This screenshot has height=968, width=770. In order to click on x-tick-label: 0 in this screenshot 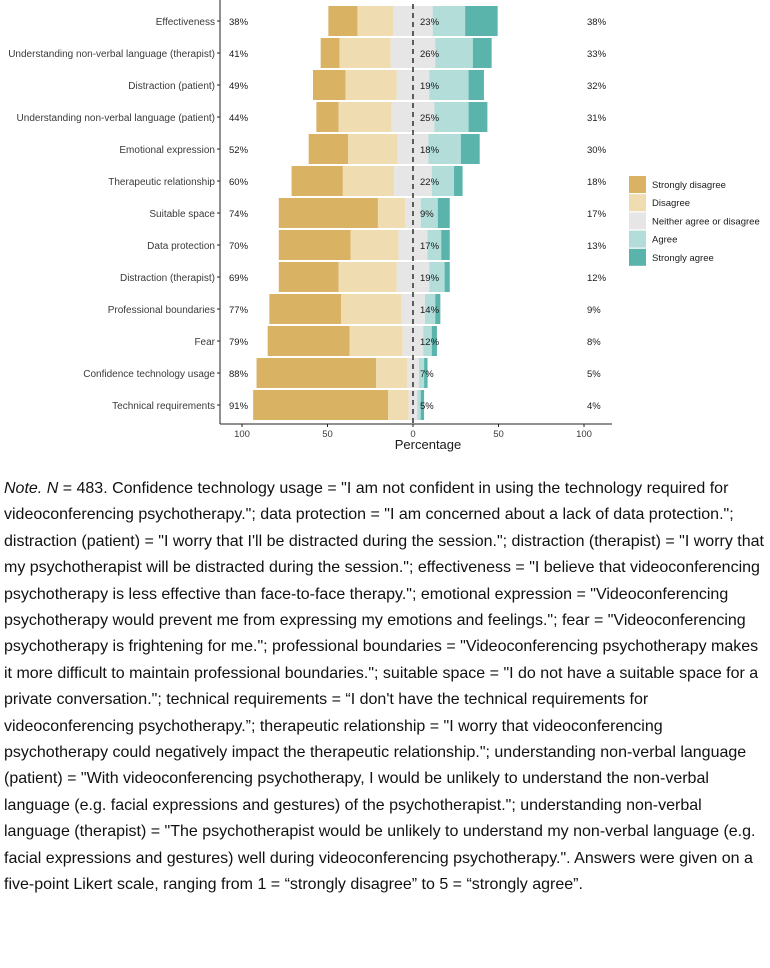, I will do `click(412, 434)`.